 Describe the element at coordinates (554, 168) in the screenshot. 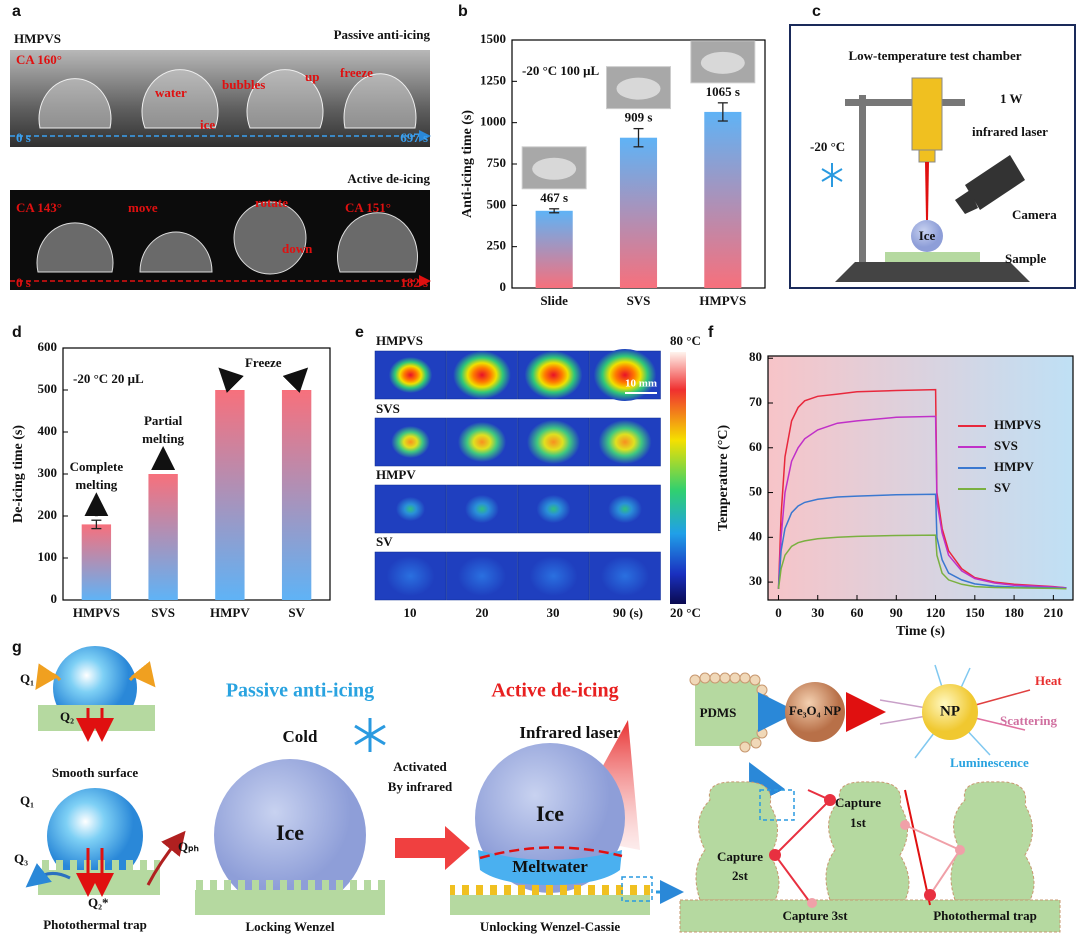

I see `photo-droplet` at that location.